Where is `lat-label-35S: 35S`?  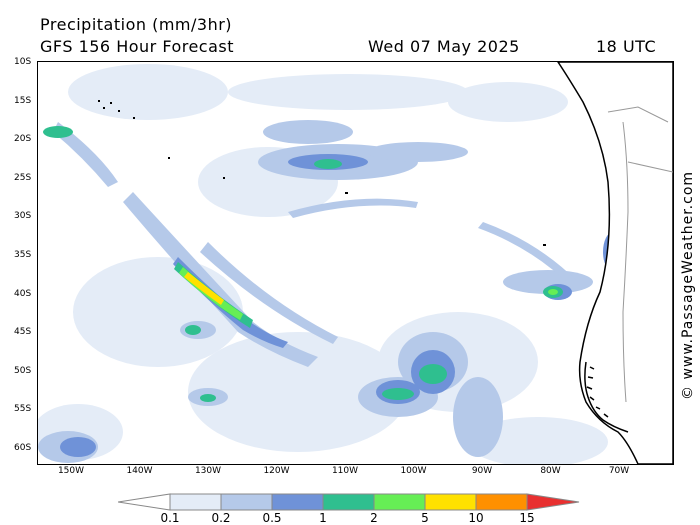
lat-label-35S: 35S is located at coordinates (23, 255).